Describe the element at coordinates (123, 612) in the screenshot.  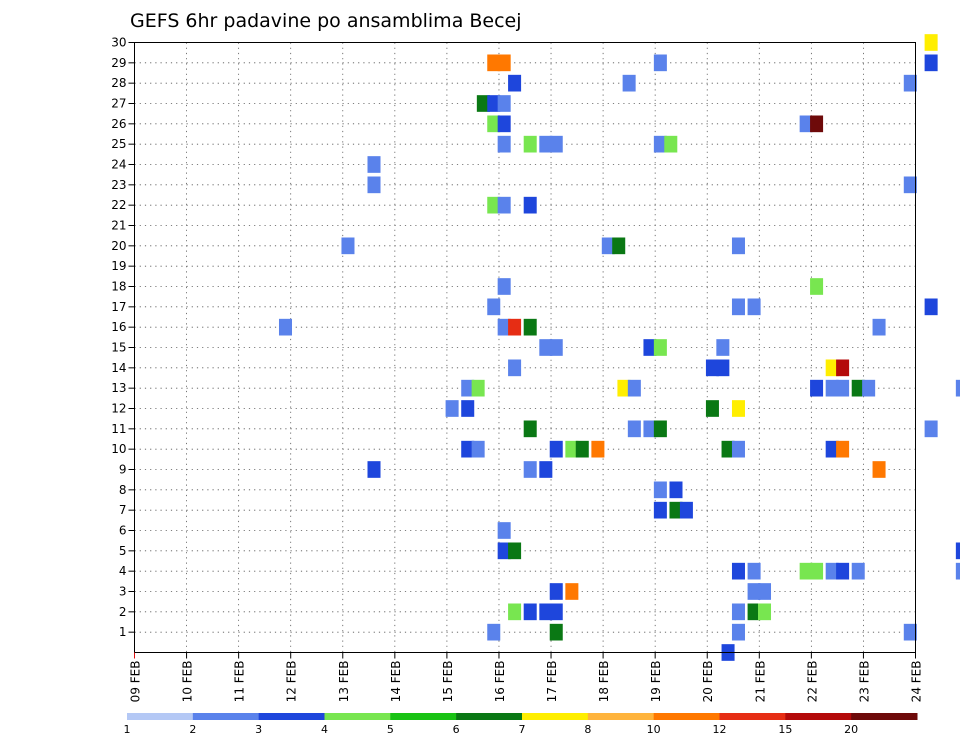
I see `y-tick-label: 2` at that location.